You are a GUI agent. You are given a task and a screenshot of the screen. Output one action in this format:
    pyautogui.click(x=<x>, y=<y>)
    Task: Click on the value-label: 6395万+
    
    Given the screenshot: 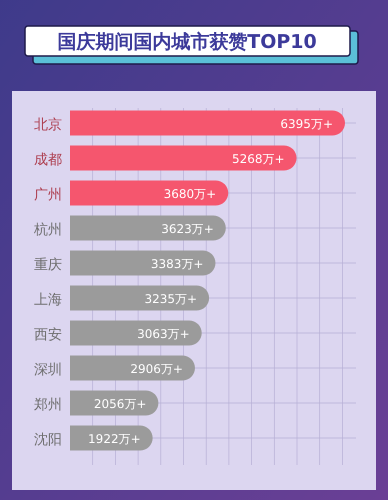 What is the action you would take?
    pyautogui.click(x=306, y=124)
    